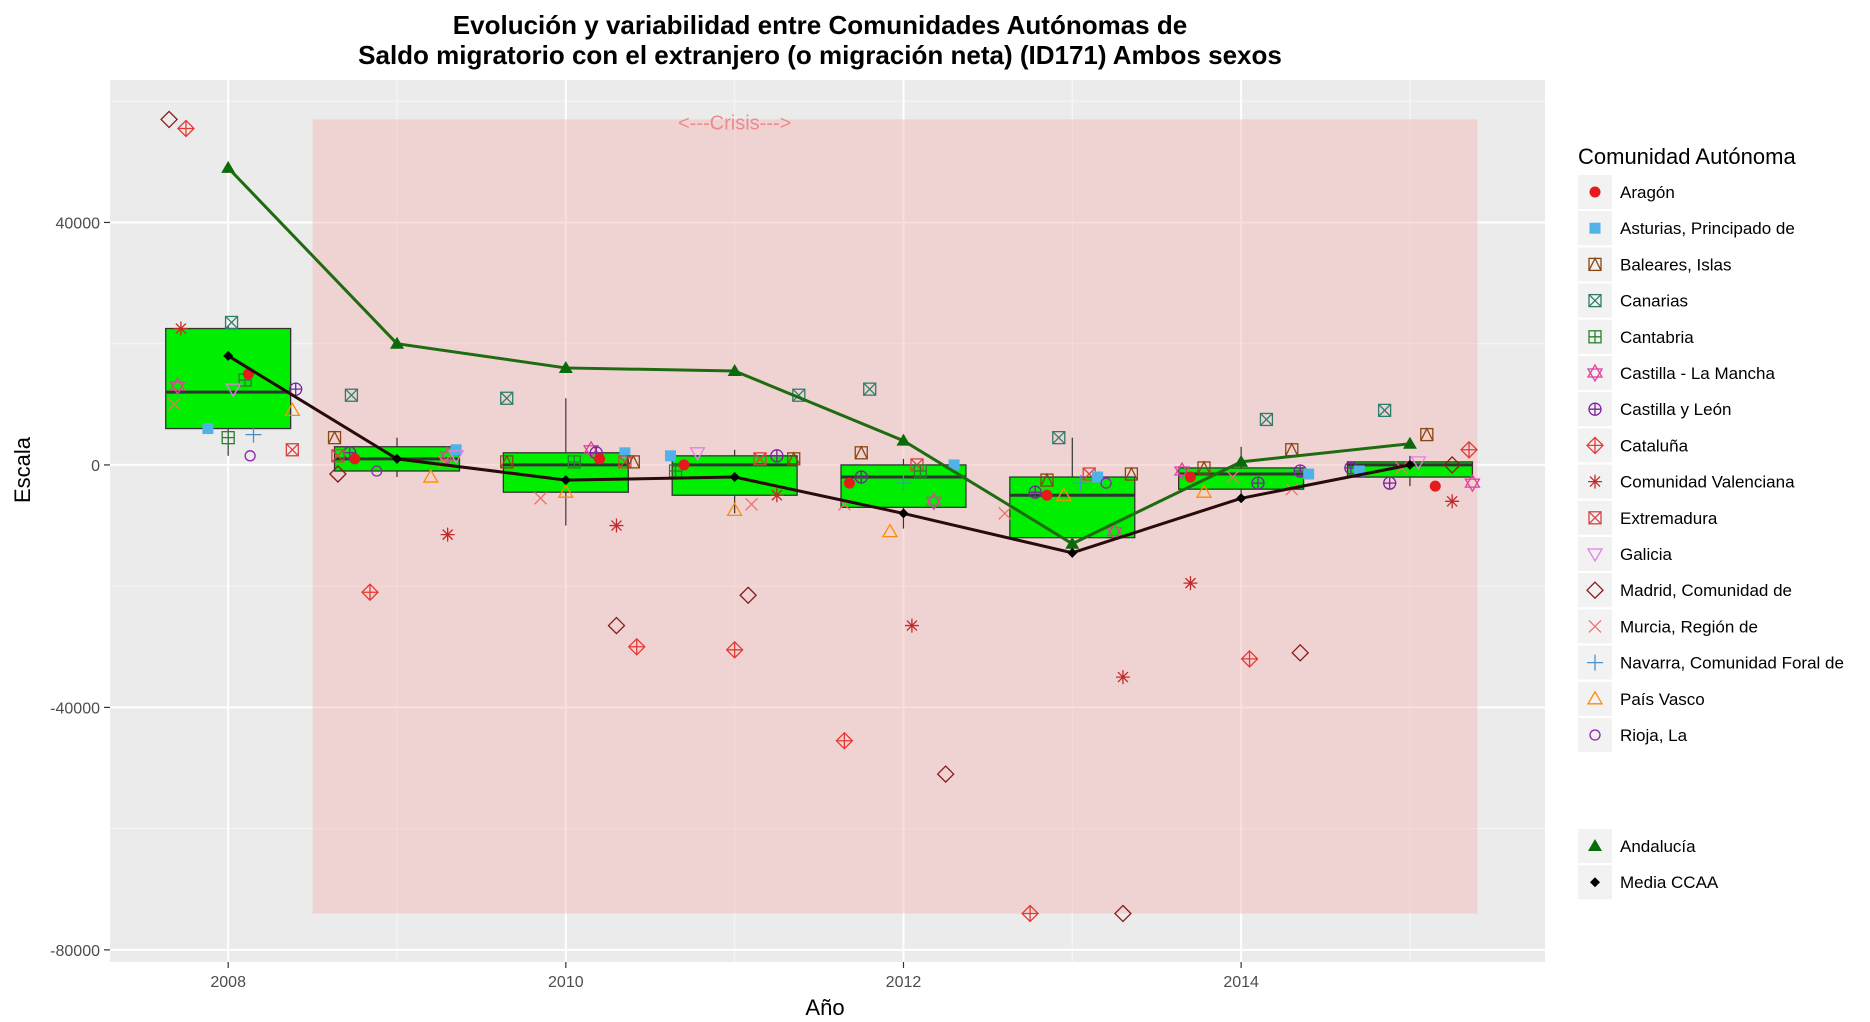 The height and width of the screenshot is (1022, 1870). What do you see at coordinates (1707, 228) in the screenshot?
I see `legend-label: Asturias, Principado de` at bounding box center [1707, 228].